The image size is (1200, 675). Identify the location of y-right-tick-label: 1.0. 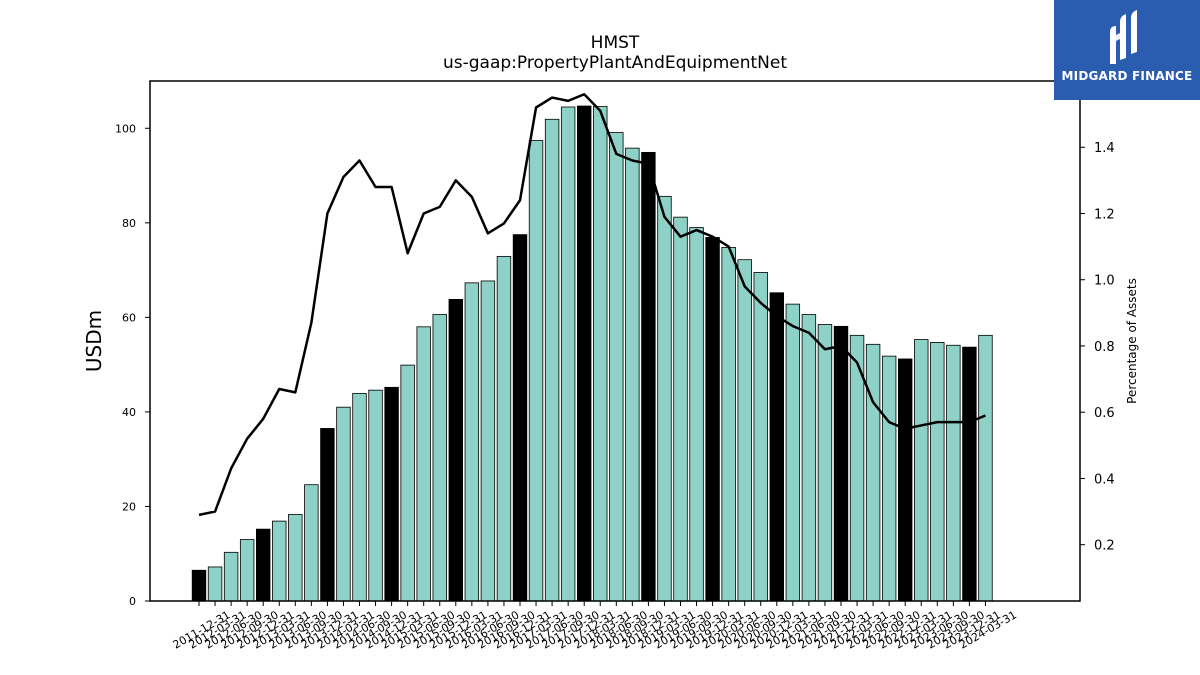
(1104, 281).